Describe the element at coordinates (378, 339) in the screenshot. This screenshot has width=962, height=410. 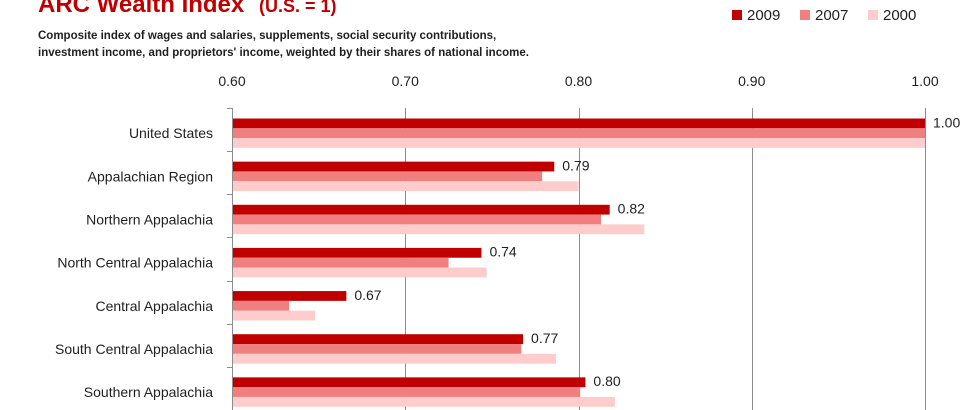
I see `bar-2009-south-central-appalachia` at that location.